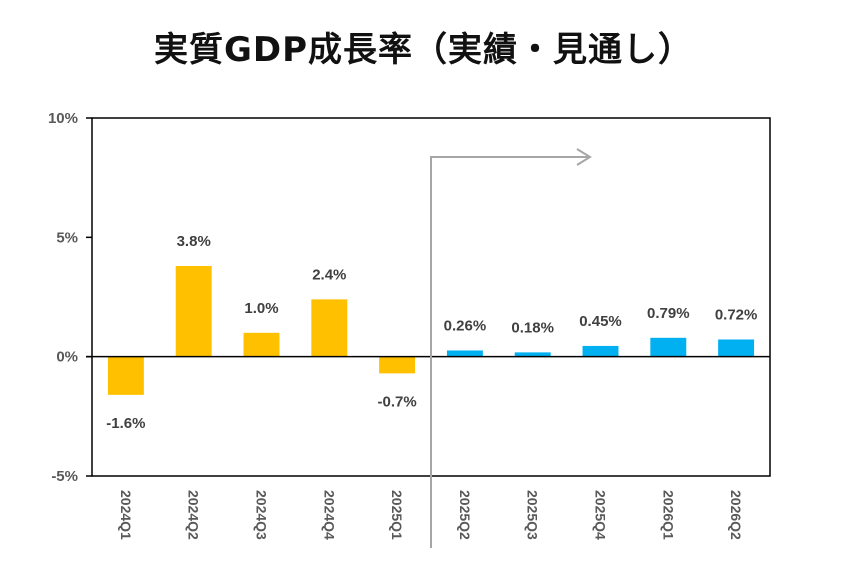  I want to click on divider-line, so click(509, 352).